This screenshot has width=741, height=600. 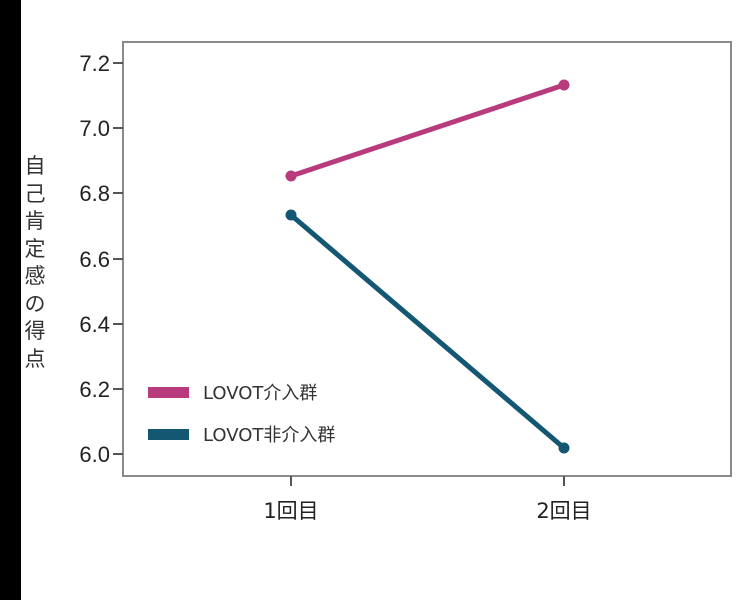 I want to click on legend-label-non-intervention: LOVOT非介入群, so click(x=269, y=435).